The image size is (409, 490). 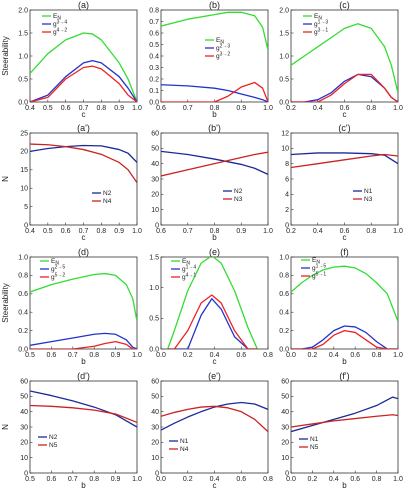 What do you see at coordinates (287, 164) in the screenshot?
I see `y-tick-label: 8` at bounding box center [287, 164].